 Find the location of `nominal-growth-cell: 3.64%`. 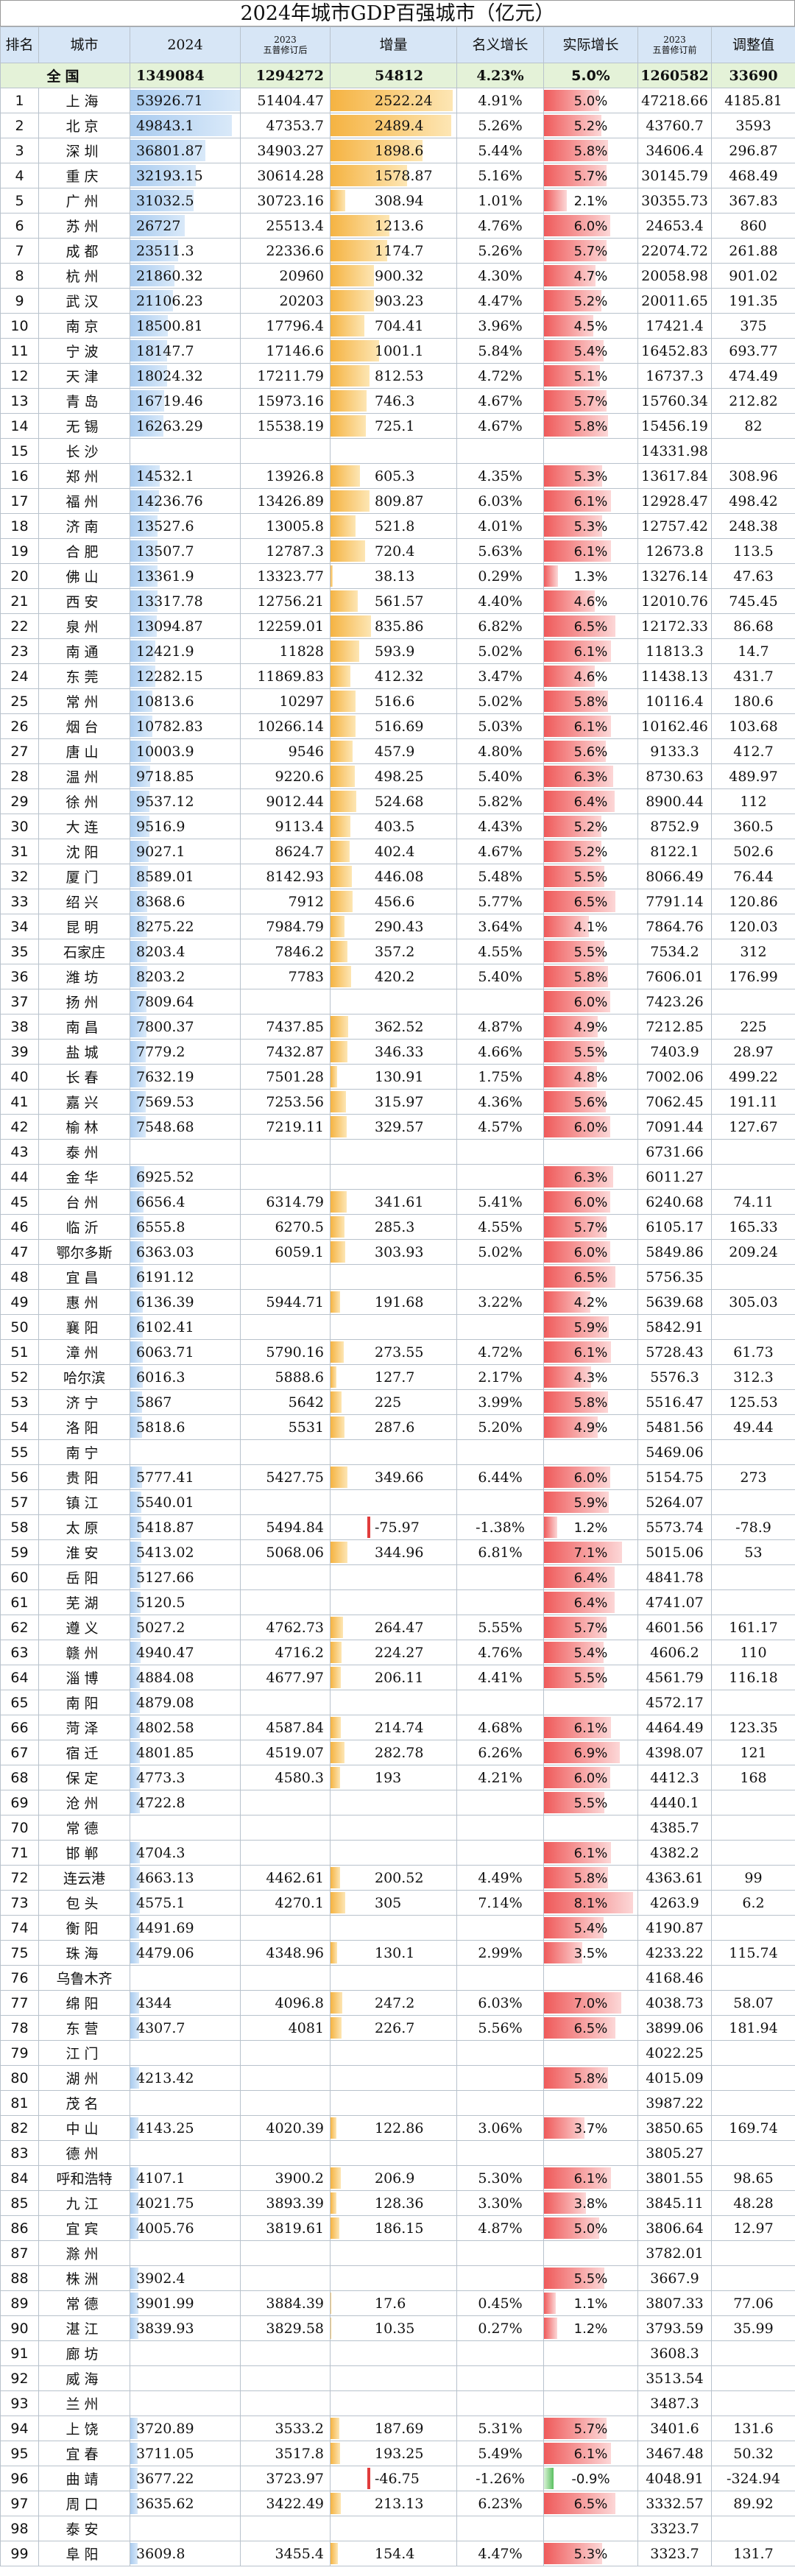

nominal-growth-cell: 3.64% is located at coordinates (500, 926).